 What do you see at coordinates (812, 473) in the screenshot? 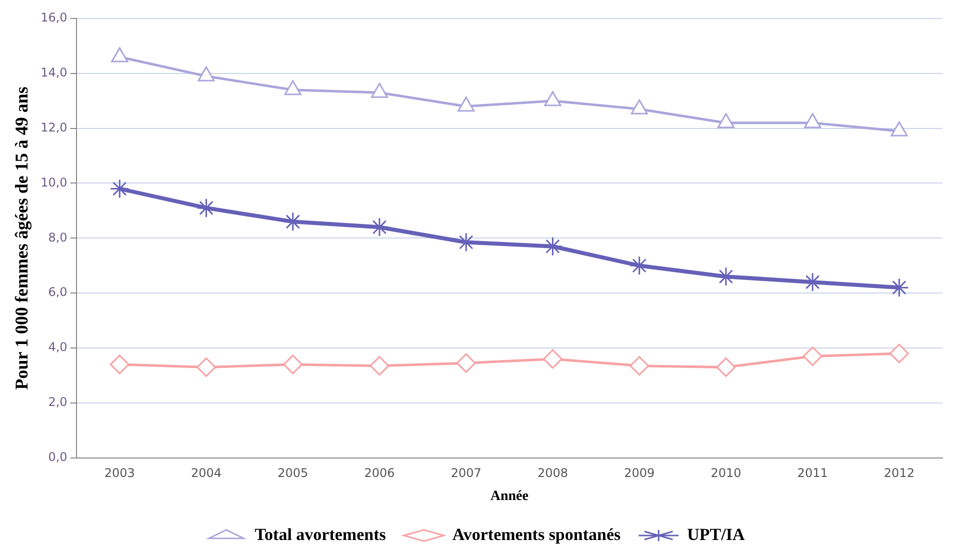
I see `x-tick-label: 2011` at bounding box center [812, 473].